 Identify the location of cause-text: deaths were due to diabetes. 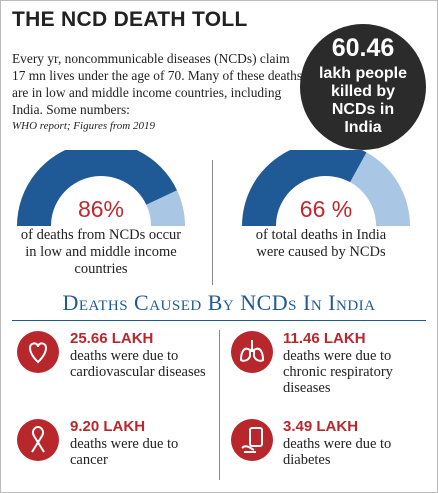
(337, 452).